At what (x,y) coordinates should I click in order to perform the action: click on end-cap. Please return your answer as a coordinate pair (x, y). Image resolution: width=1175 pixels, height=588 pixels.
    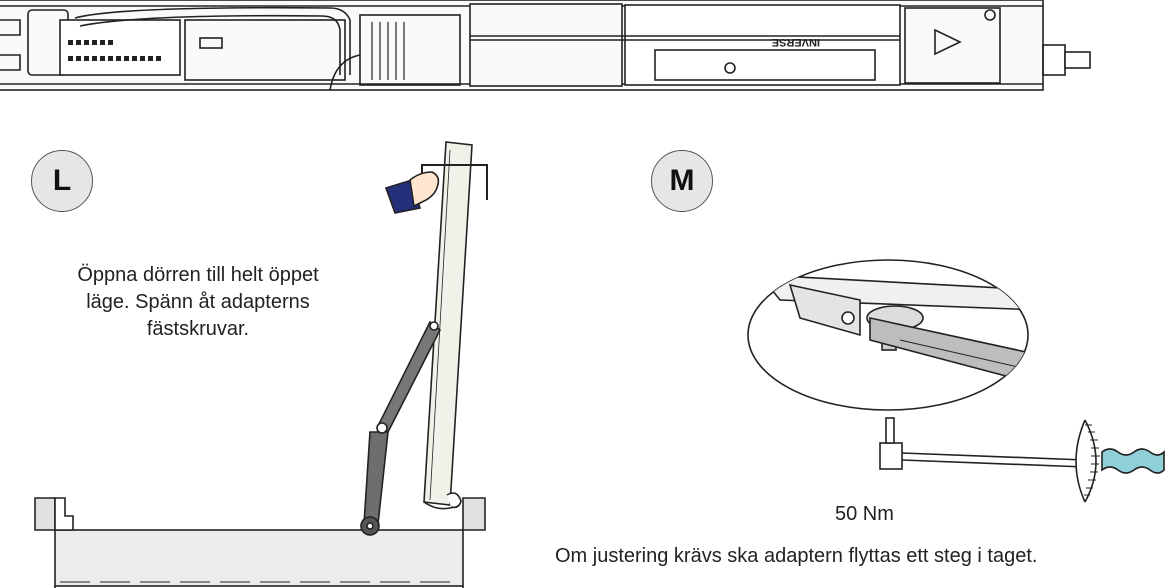
    Looking at the image, I should click on (10, 45).